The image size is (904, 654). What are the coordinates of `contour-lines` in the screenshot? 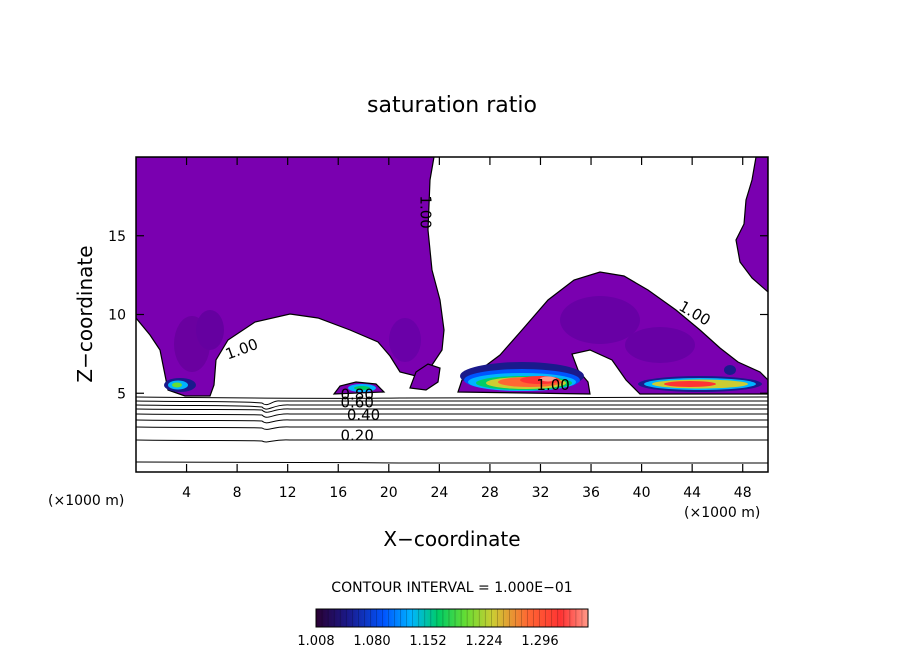 It's located at (452, 430).